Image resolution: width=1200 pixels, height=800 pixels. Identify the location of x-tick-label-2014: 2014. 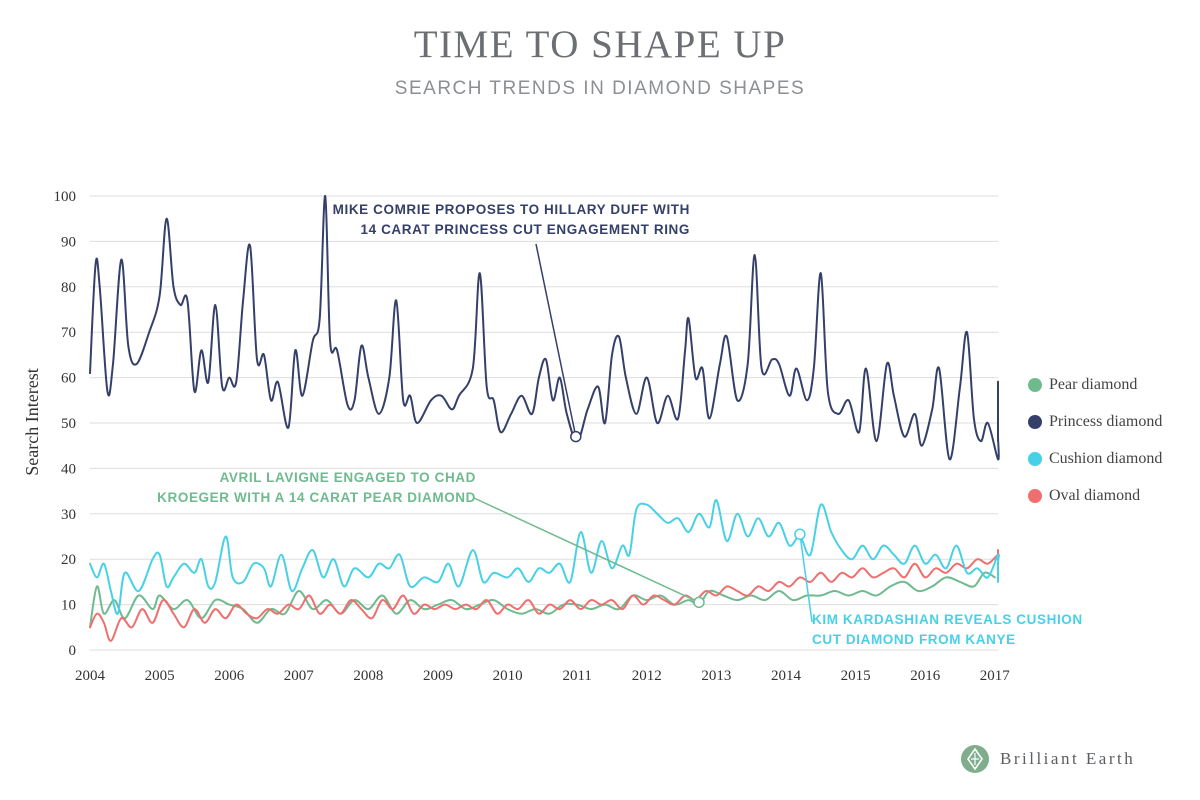
(786, 676).